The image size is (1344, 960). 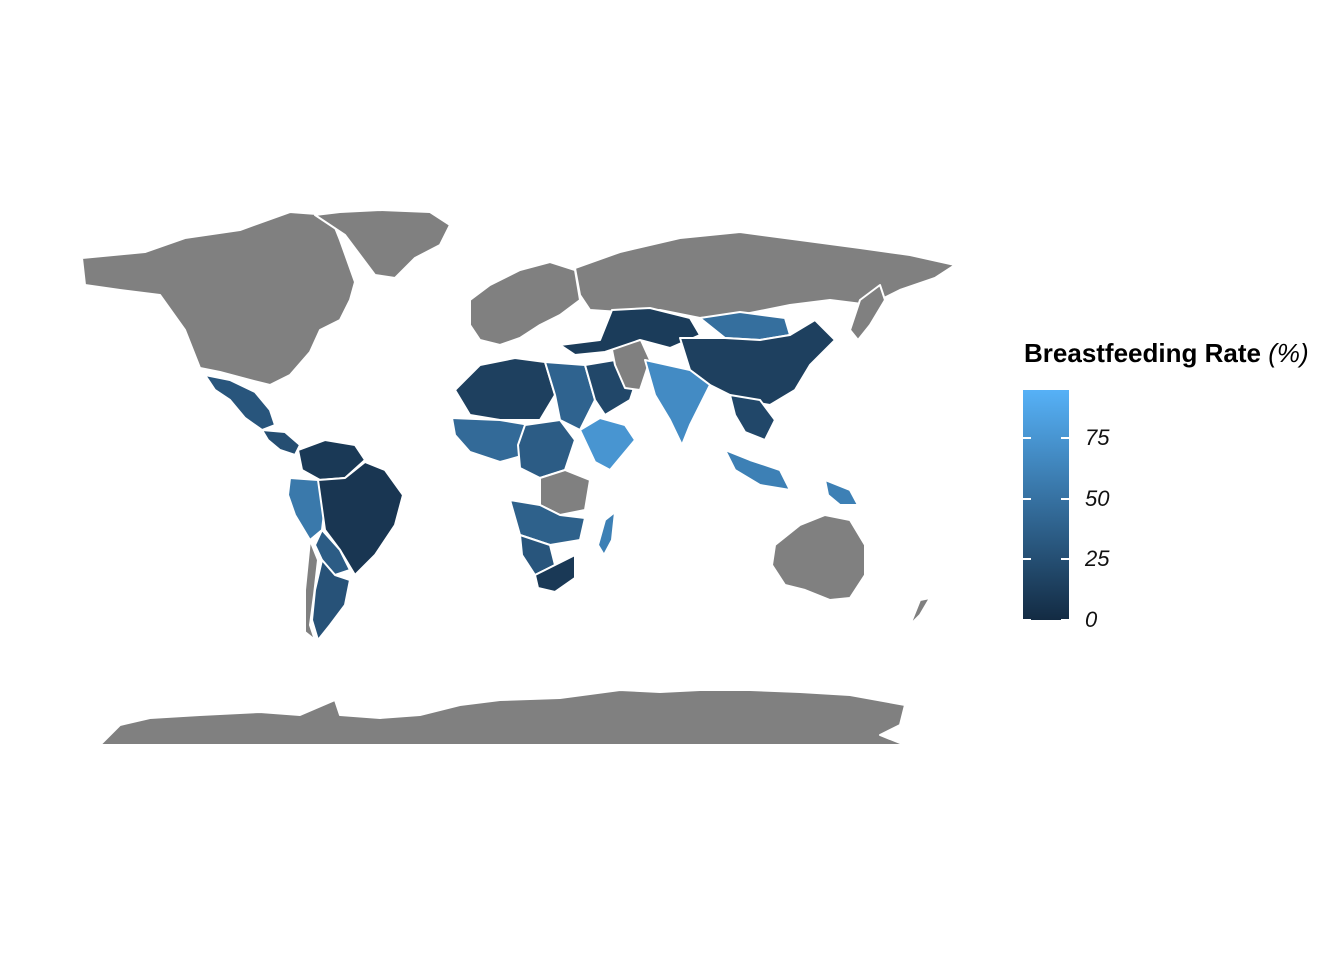 What do you see at coordinates (765, 275) in the screenshot?
I see `region-russia` at bounding box center [765, 275].